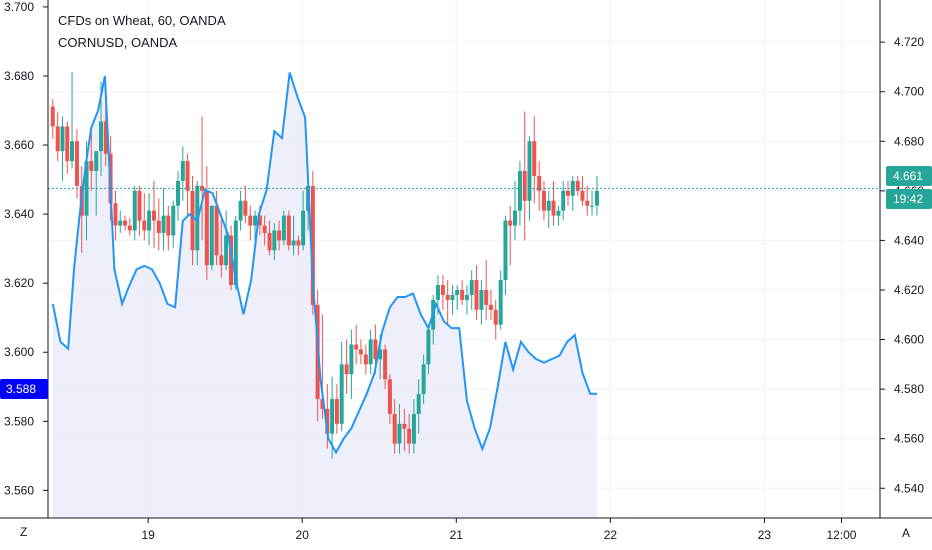 The image size is (932, 550). I want to click on chart-title: CFDs on Wheat, 60, OANDA, so click(142, 20).